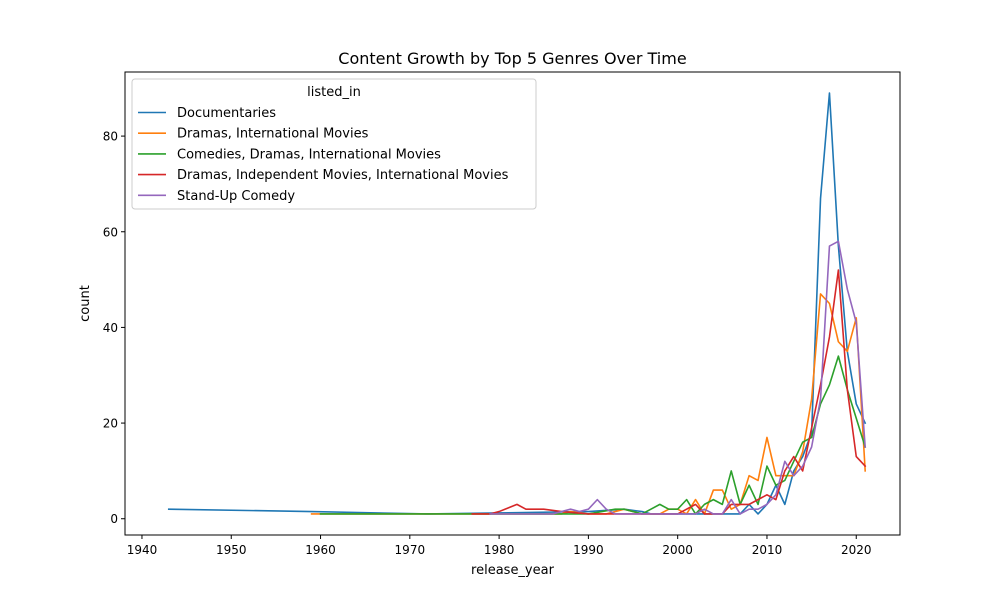 This screenshot has width=1000, height=604. Describe the element at coordinates (236, 196) in the screenshot. I see `legend-label-5: Stand-Up Comedy` at that location.